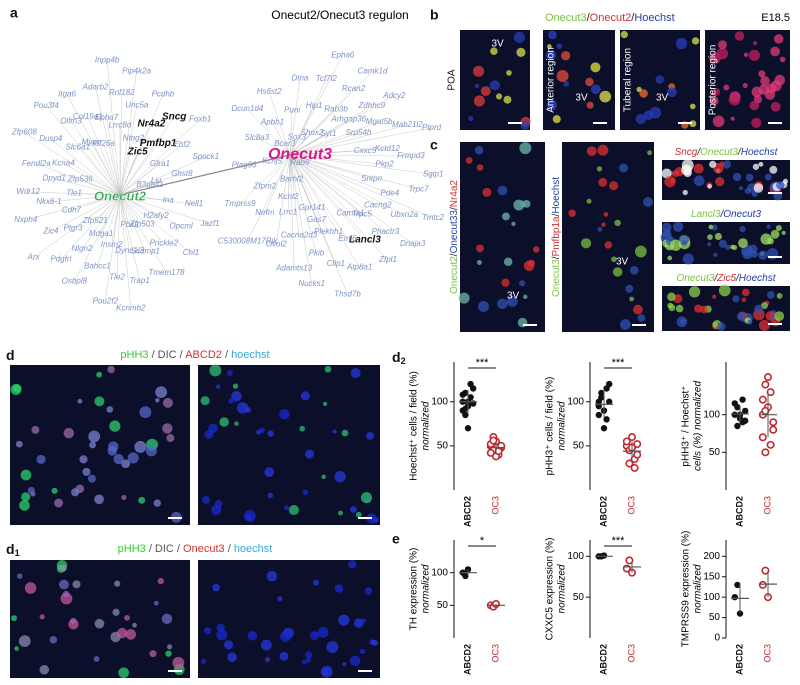 This screenshot has height=685, width=800. I want to click on gene-label: Sntpn, so click(371, 178).